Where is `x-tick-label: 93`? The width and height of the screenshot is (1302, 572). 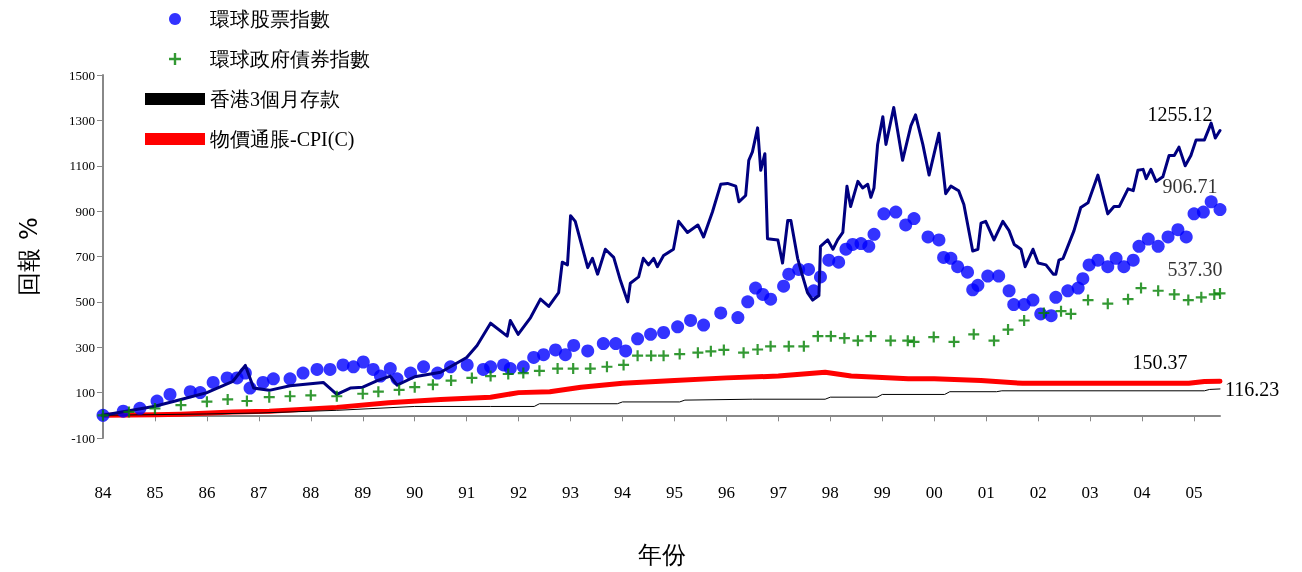 x-tick-label: 93 is located at coordinates (571, 492).